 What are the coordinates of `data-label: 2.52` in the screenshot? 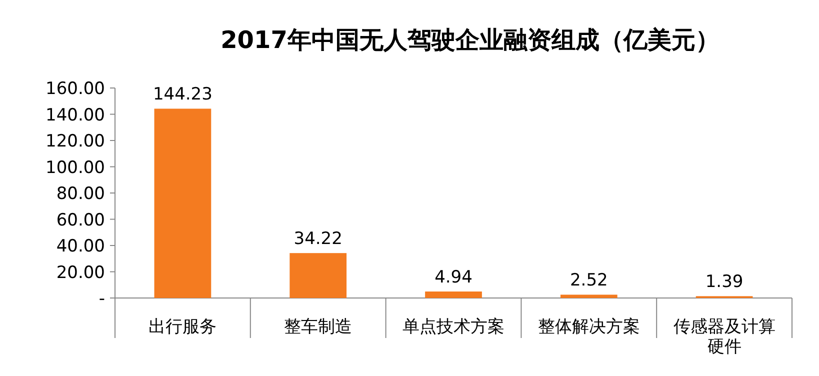 It's located at (589, 280).